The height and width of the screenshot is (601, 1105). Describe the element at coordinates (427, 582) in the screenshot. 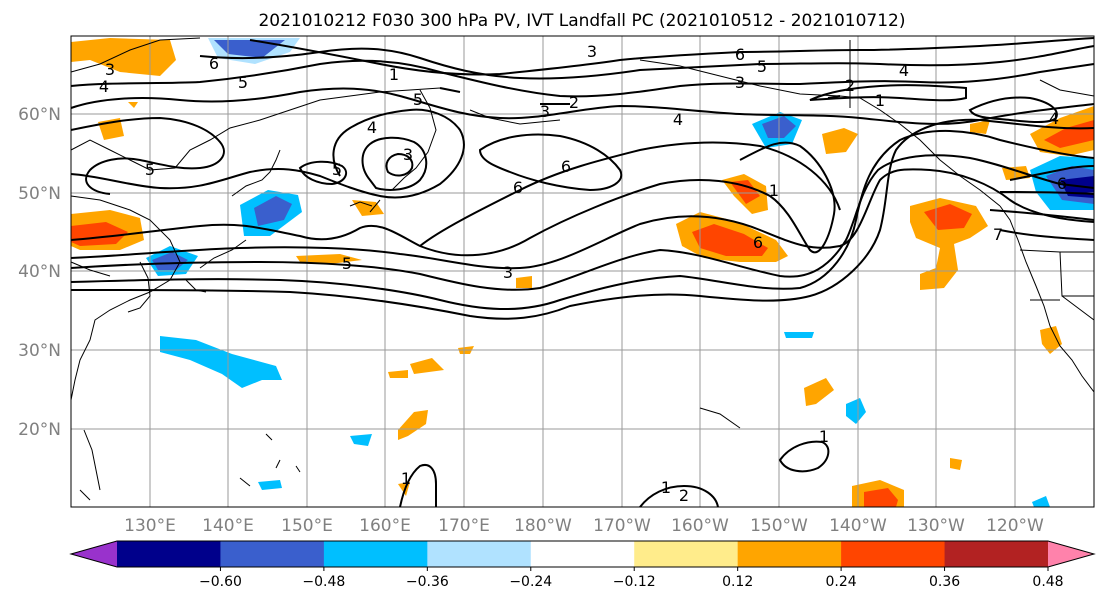

I see `colorbar-tick-label: −0.36` at that location.